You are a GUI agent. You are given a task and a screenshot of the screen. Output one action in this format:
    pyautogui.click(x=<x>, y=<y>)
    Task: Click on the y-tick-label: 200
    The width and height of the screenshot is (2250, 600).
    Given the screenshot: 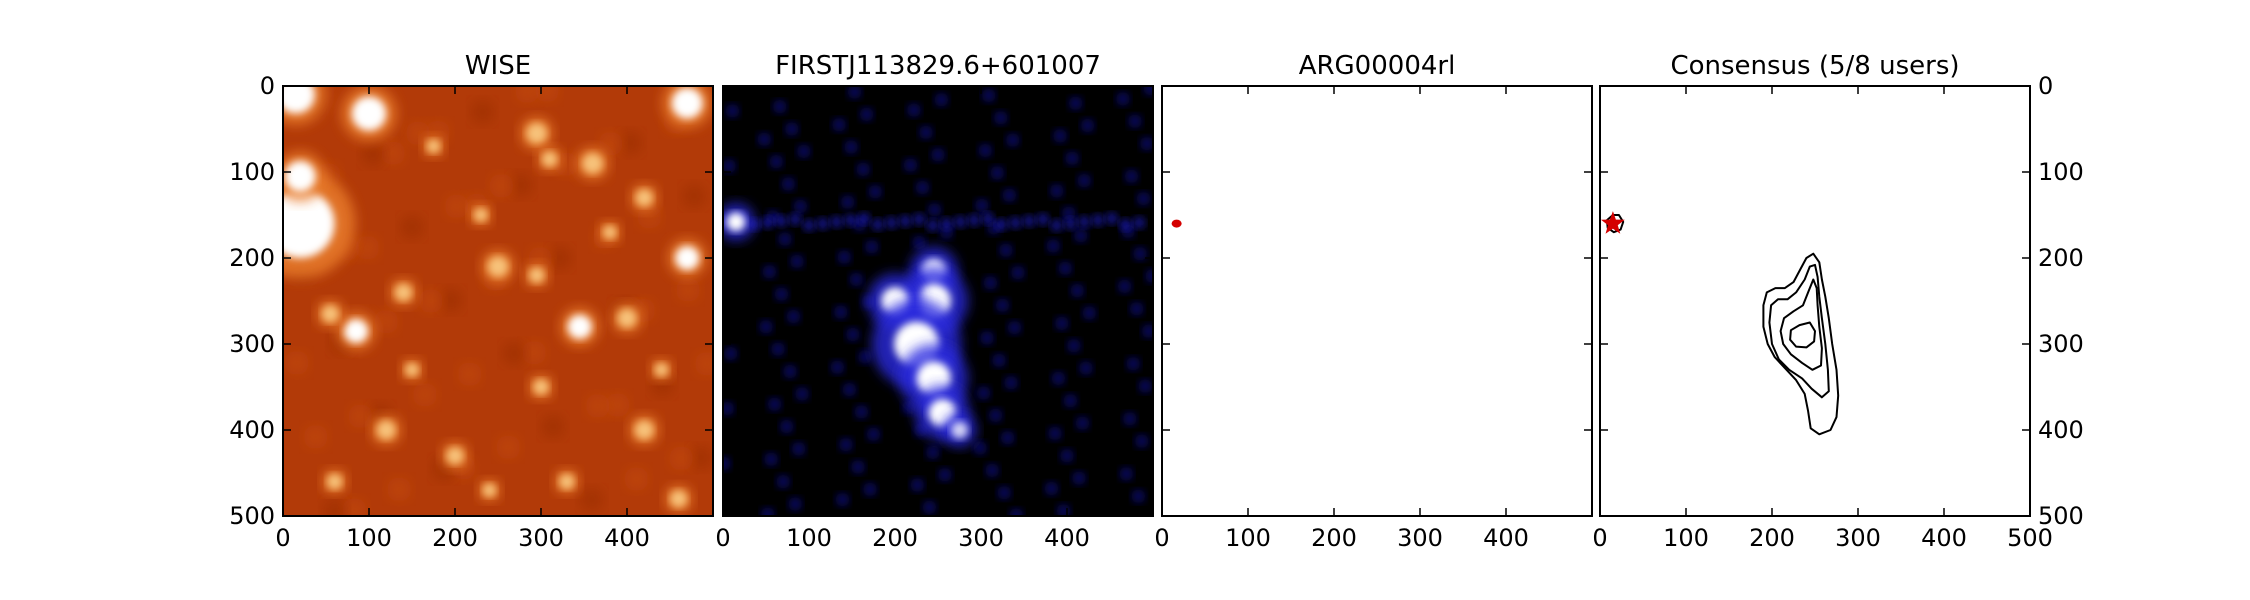 What is the action you would take?
    pyautogui.click(x=252, y=258)
    